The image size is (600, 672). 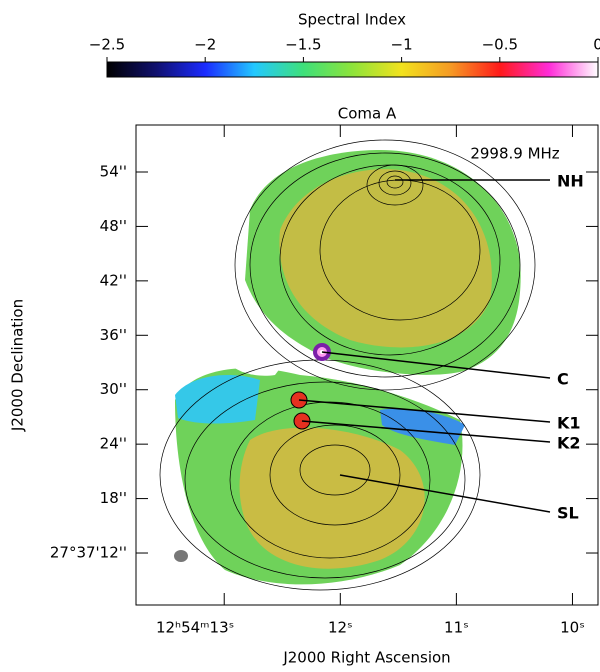 I want to click on y-tick-label: 54'', so click(x=113, y=171).